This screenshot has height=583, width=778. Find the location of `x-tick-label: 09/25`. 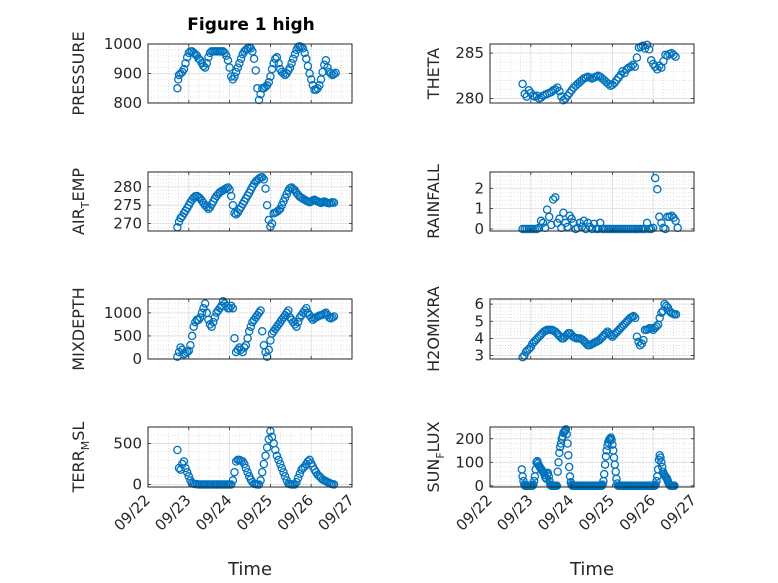

x-tick-label: 09/25 is located at coordinates (254, 512).